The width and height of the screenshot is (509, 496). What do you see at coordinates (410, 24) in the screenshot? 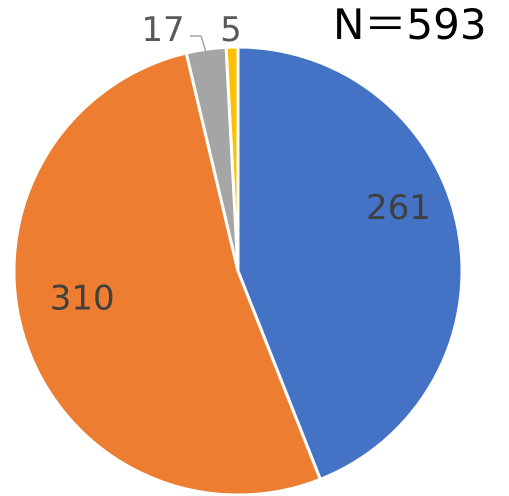
I see `sample-size-label: N＝593` at bounding box center [410, 24].